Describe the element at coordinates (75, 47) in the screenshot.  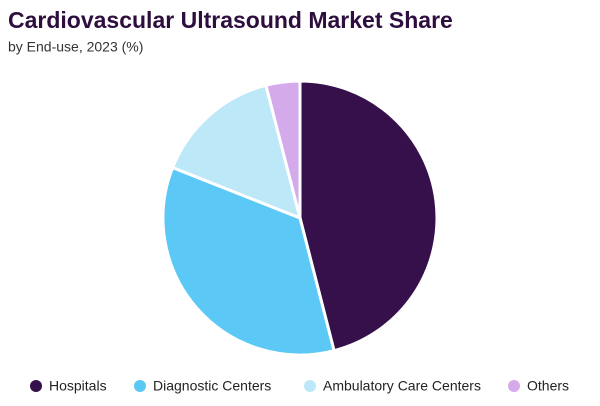
I see `chart-subtitle: by End-use, 2023 (%)` at that location.